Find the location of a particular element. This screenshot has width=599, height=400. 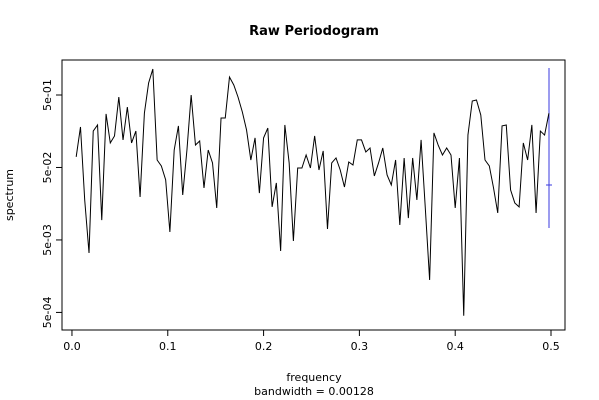

y-tick-label: 5e-01 is located at coordinates (47, 95).